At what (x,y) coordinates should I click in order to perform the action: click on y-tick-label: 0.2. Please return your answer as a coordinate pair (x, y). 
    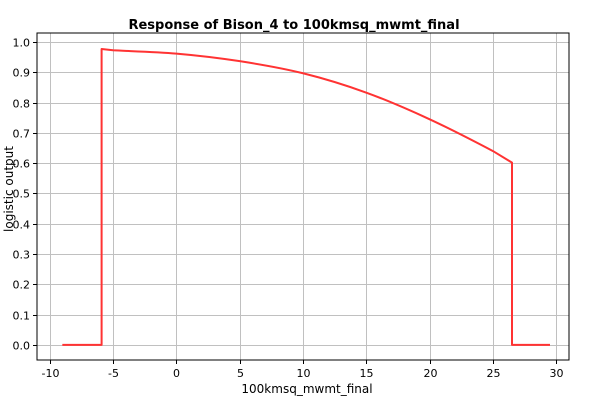
    Looking at the image, I should click on (22, 285).